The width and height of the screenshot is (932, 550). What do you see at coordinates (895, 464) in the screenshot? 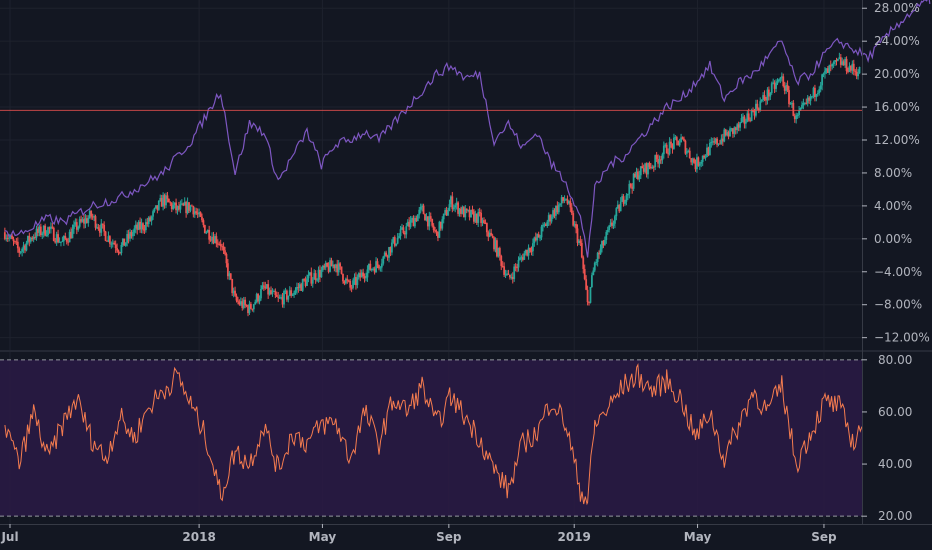
I see `rsi-y-tick-label: 40.00` at bounding box center [895, 464].